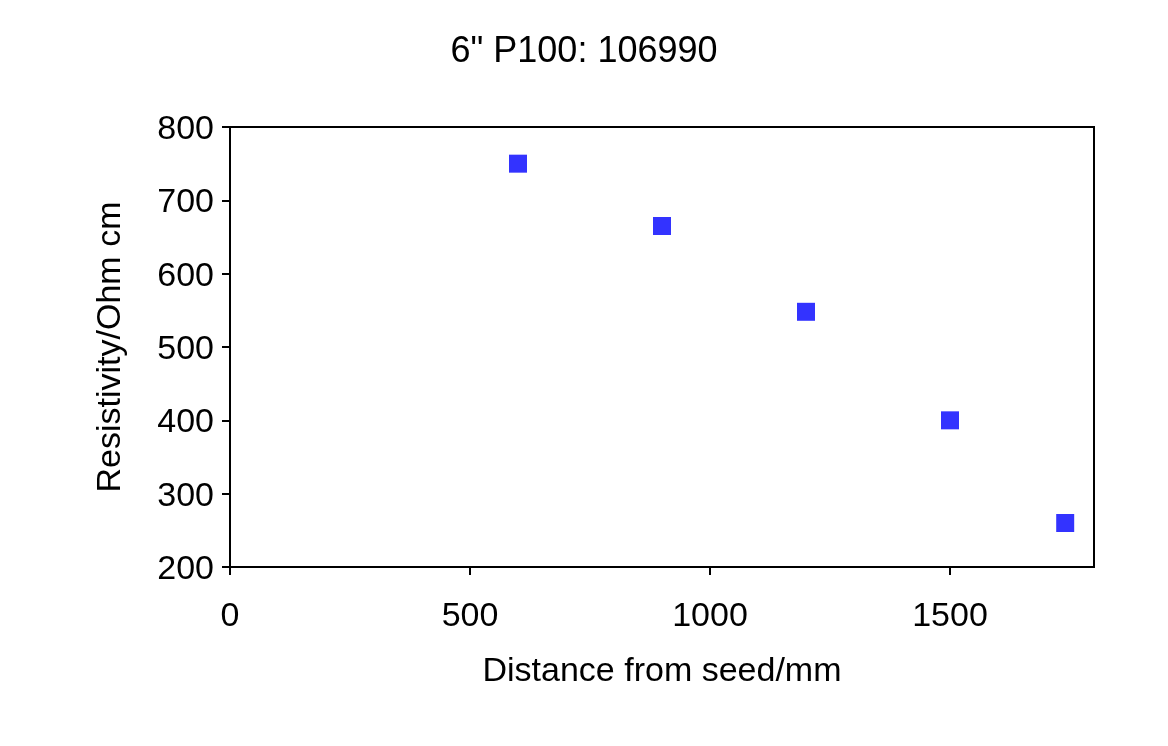 This screenshot has height=746, width=1168. Describe the element at coordinates (185, 493) in the screenshot. I see `y-tick-label: 300` at that location.